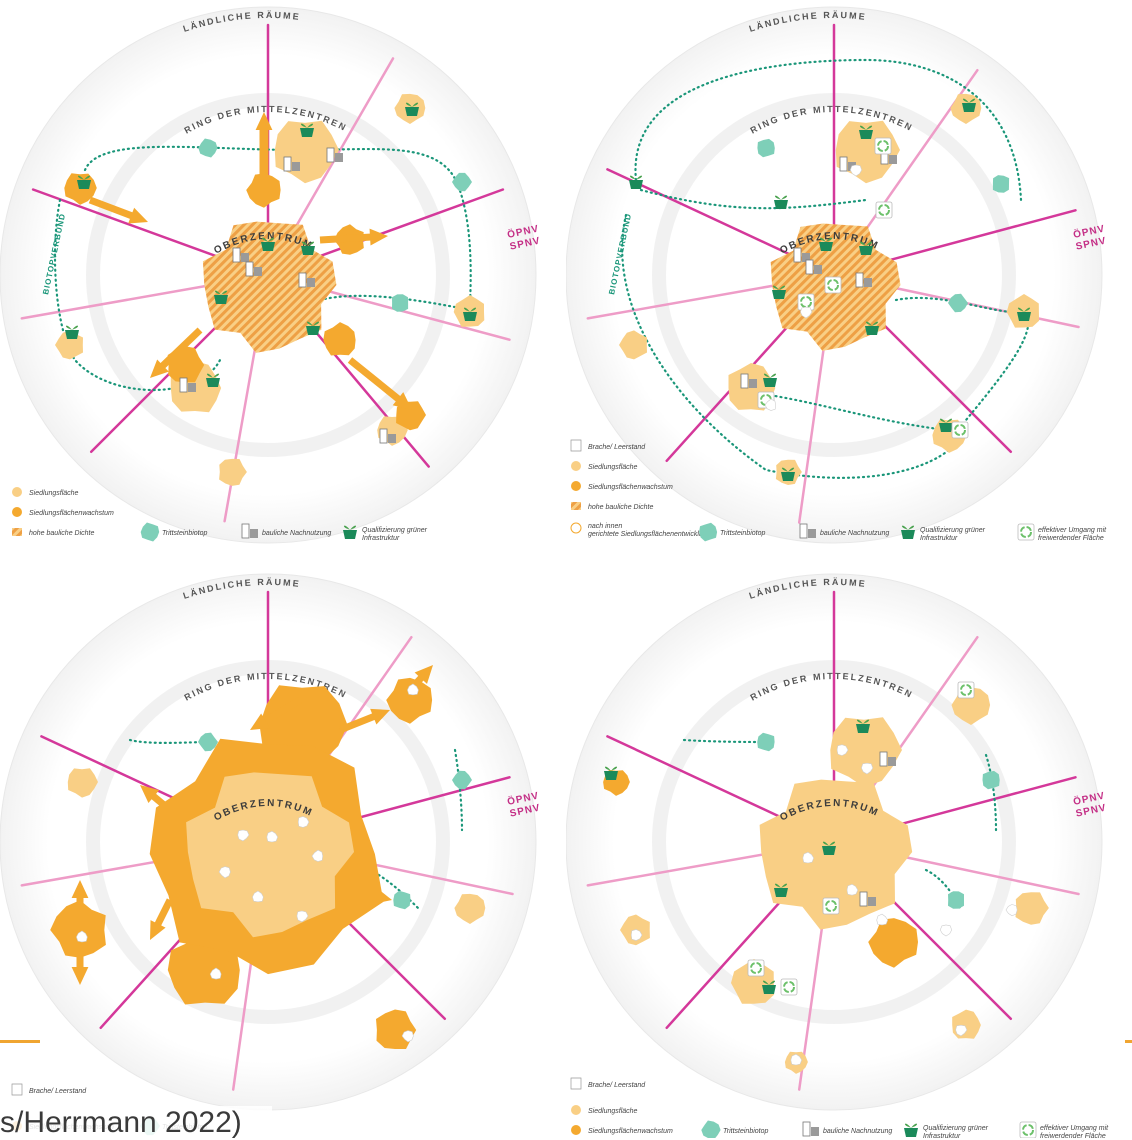  Describe the element at coordinates (136, 1123) in the screenshot. I see `caption-text: s/Herrmann 2022)` at that location.